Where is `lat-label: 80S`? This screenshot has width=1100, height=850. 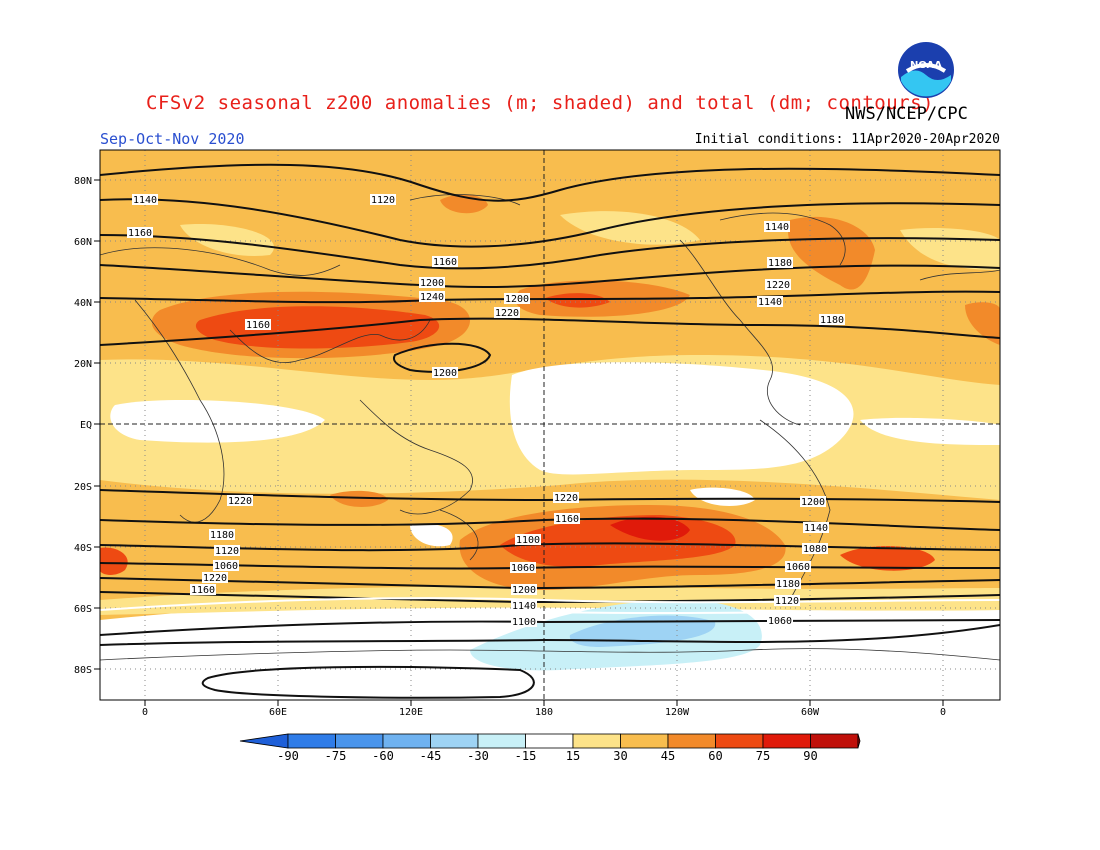 lat-label: 80S is located at coordinates (83, 670).